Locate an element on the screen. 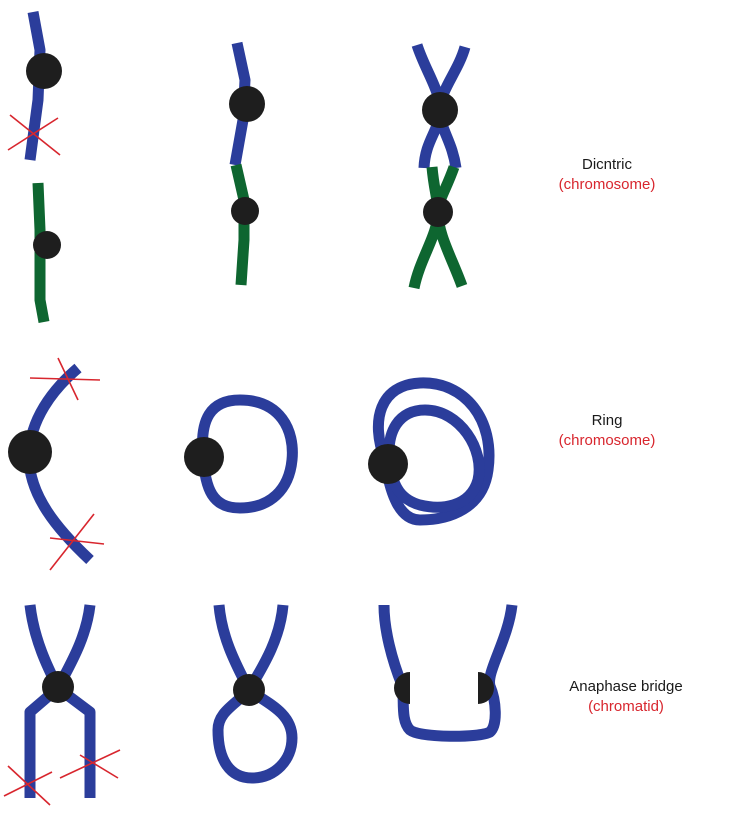  label-name: Dicntric is located at coordinates (606, 164).